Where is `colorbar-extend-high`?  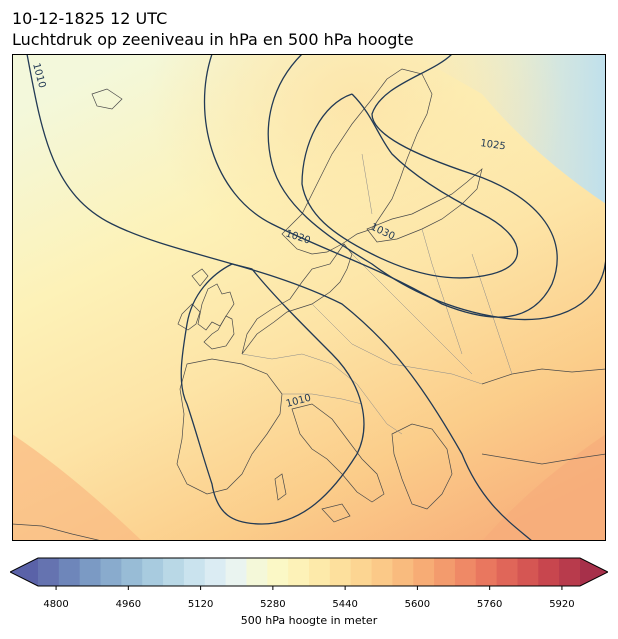 colorbar-extend-high is located at coordinates (594, 572).